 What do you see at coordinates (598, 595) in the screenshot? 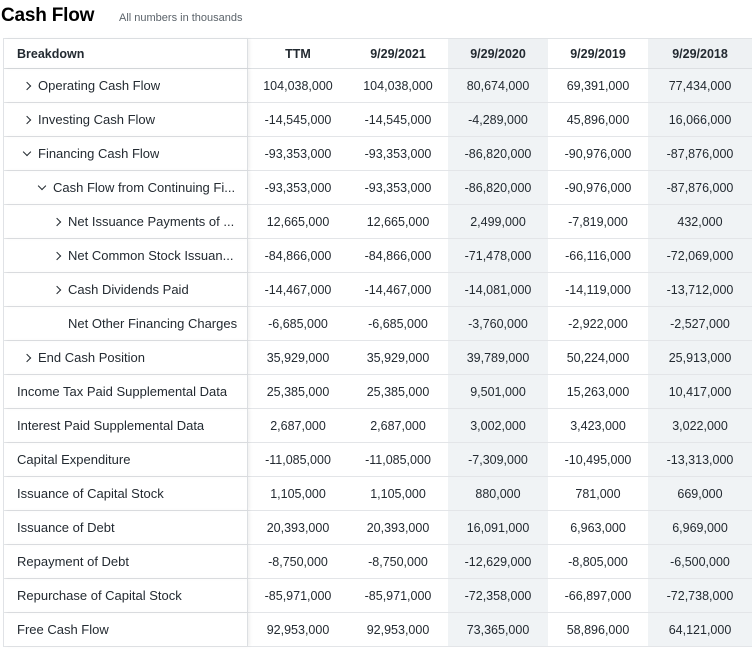
I see `value-cell: -66,897,000` at bounding box center [598, 595].